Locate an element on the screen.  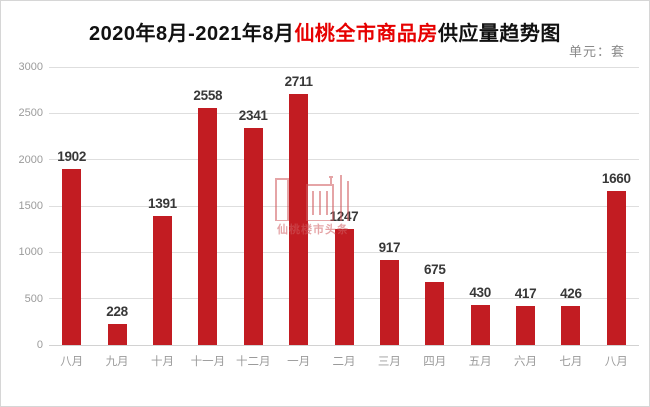
chart-title-part3: 供应量趋势图 is located at coordinates (499, 34).